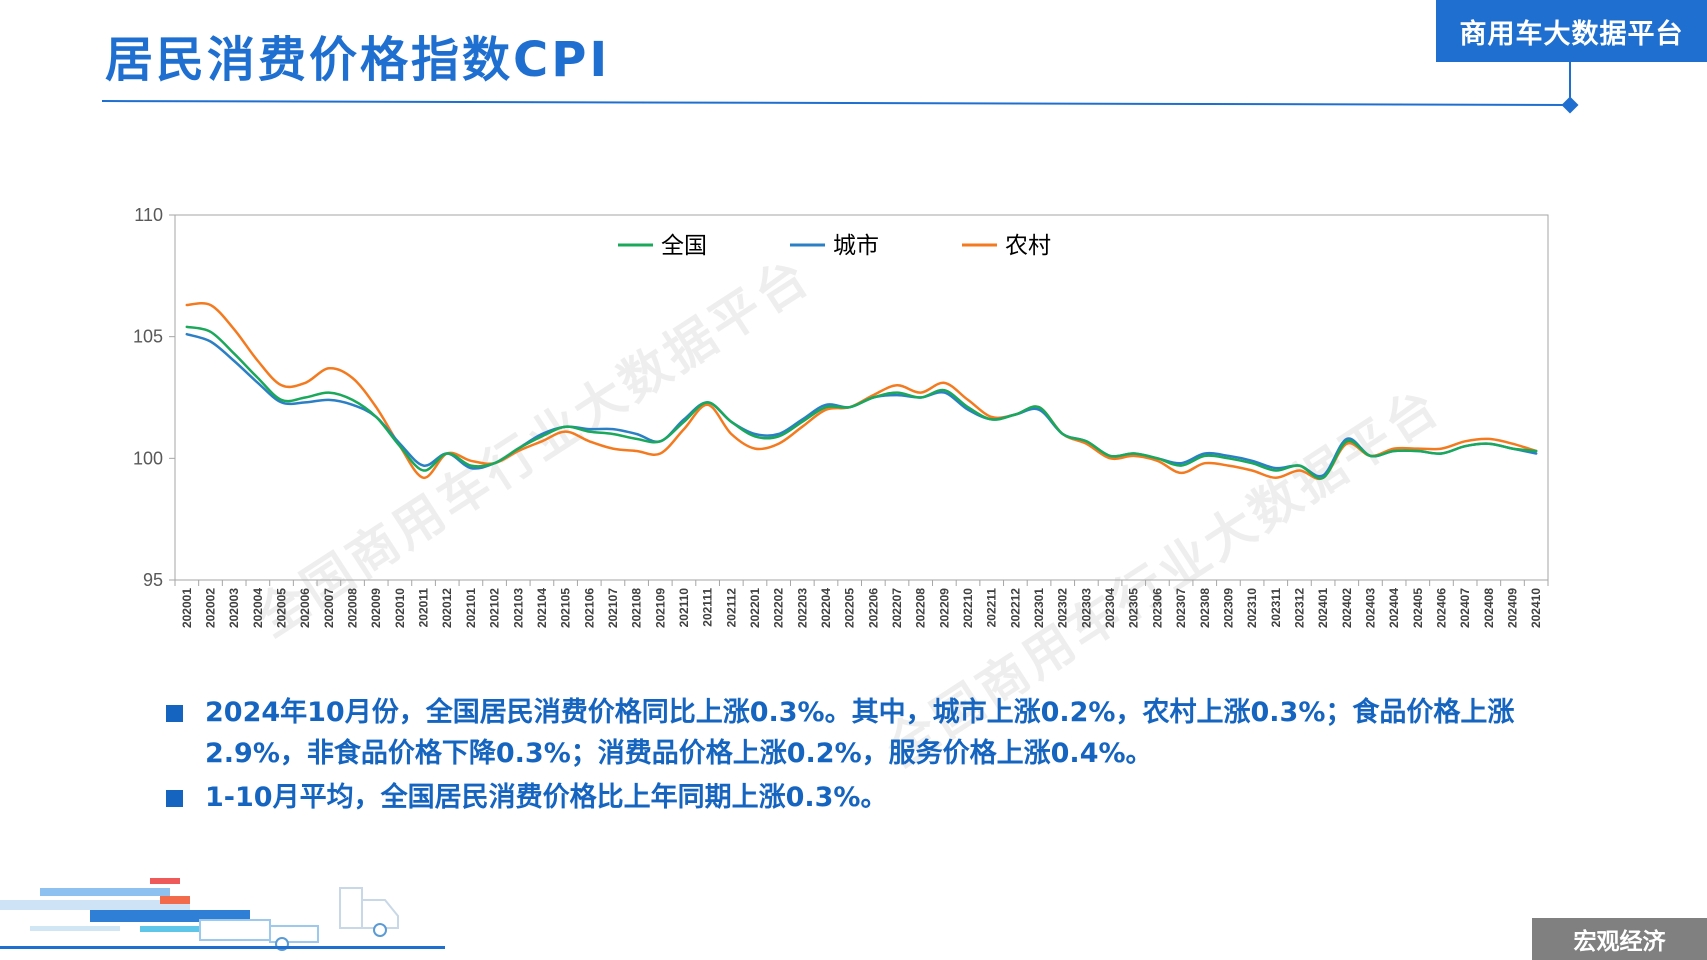 The width and height of the screenshot is (1707, 960). Describe the element at coordinates (1299, 608) in the screenshot. I see `x-tick-label: 202312` at that location.